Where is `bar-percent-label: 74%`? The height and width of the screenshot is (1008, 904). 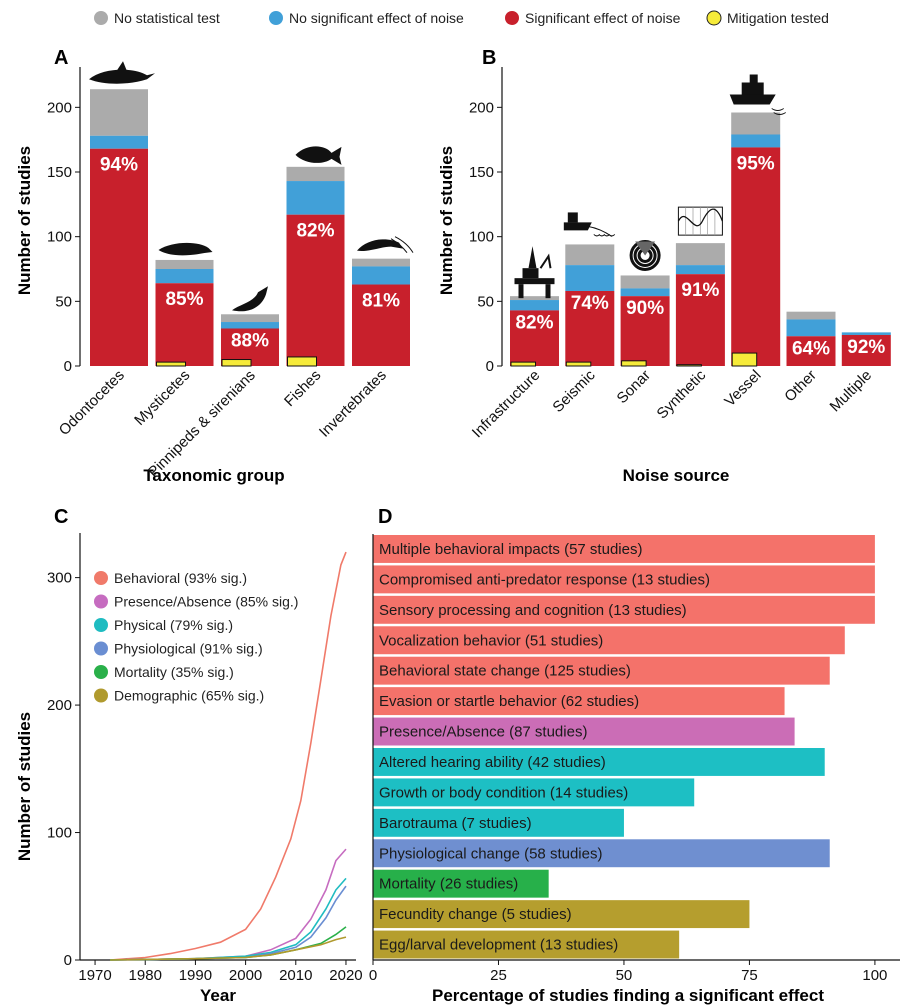 bar-percent-label: 74% is located at coordinates (590, 303).